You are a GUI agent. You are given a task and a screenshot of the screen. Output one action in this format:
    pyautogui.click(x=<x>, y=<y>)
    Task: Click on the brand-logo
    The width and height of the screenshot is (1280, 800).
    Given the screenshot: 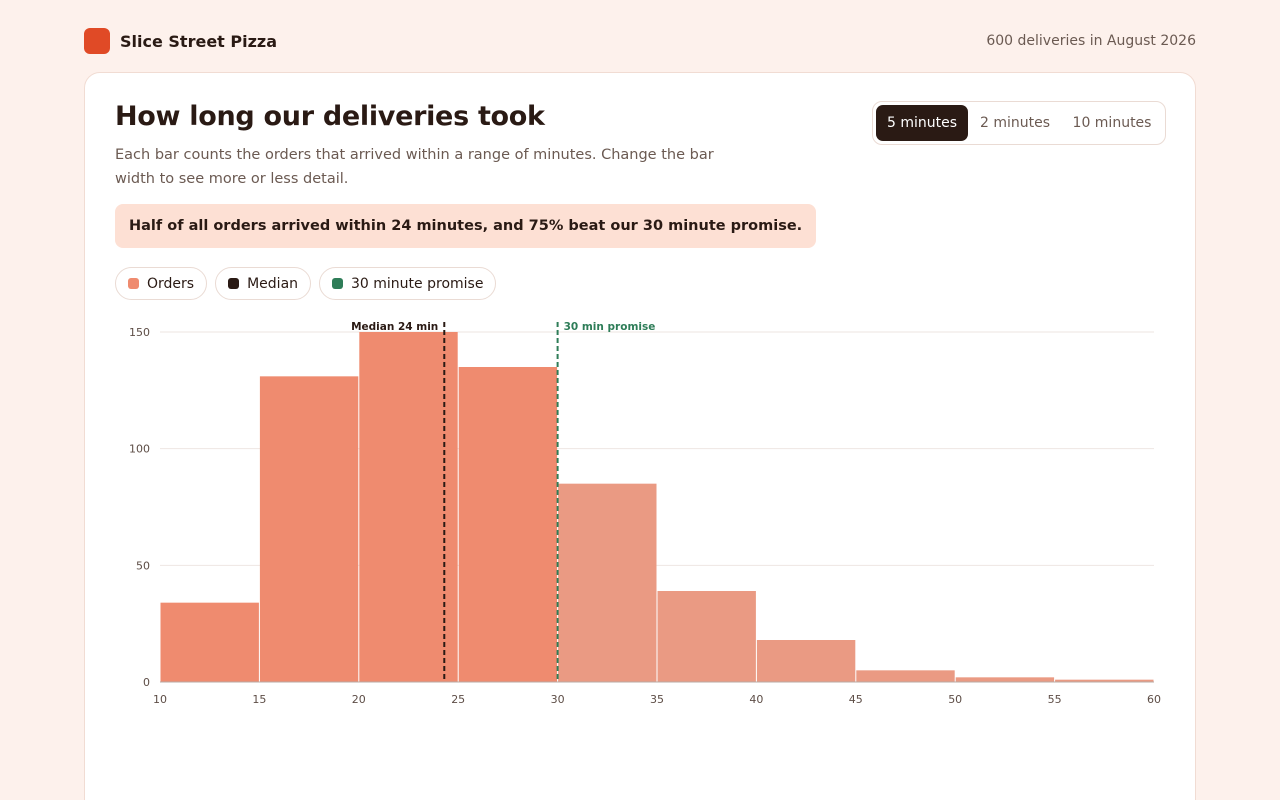 What is the action you would take?
    pyautogui.click(x=97, y=41)
    